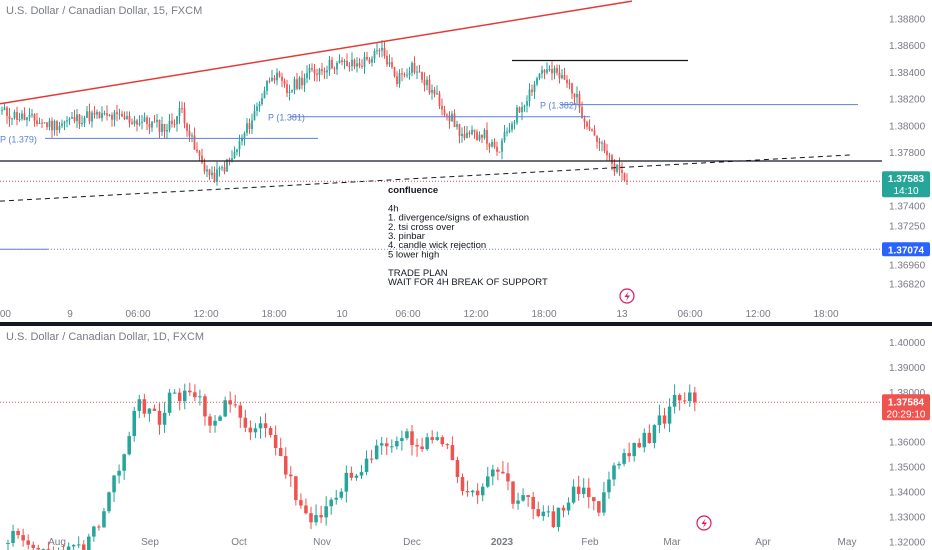  I want to click on price-tick-label: 1.36000, so click(907, 443).